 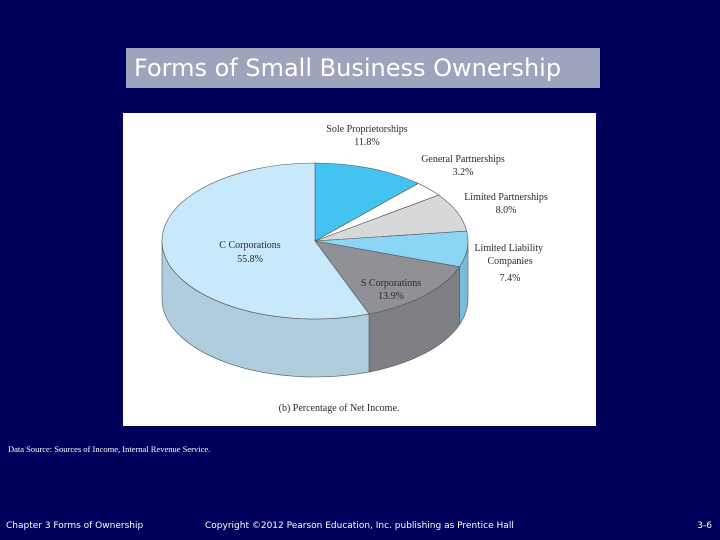 I want to click on value-limited-partnerships: 8.0%, so click(x=506, y=210).